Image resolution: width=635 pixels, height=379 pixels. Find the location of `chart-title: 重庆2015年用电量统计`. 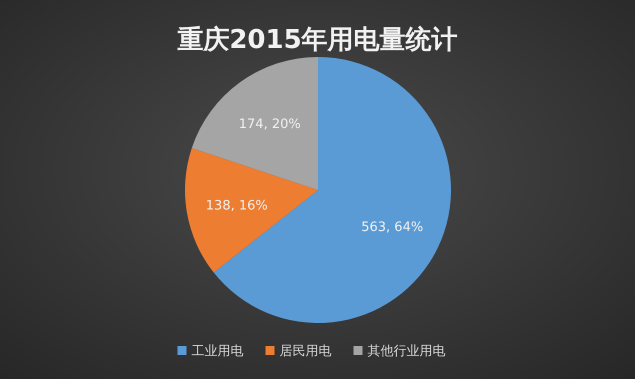

chart-title: 重庆2015年用电量统计 is located at coordinates (317, 40).